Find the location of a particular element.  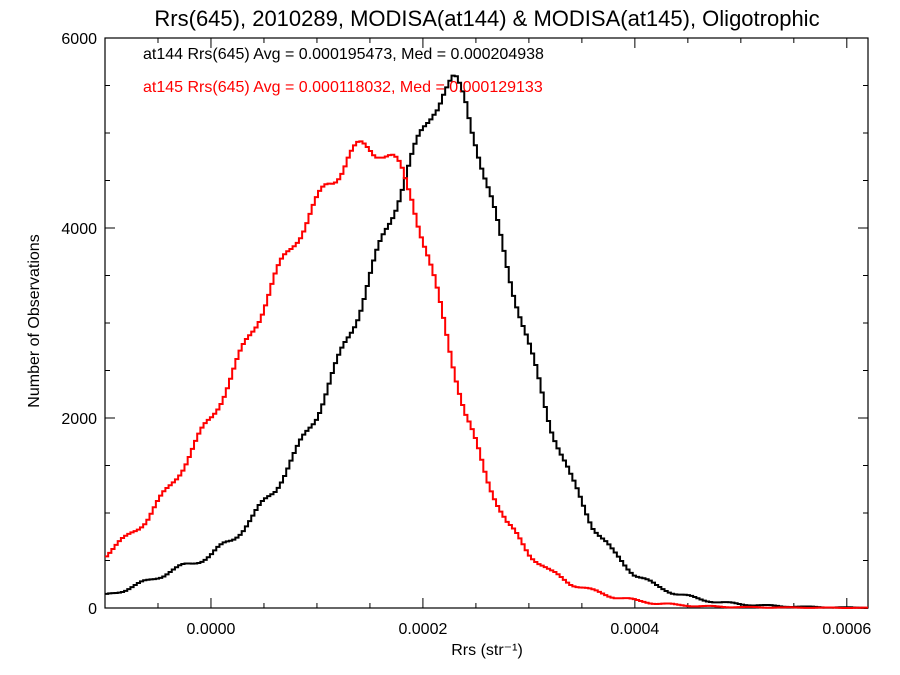

x-axis-label: Rrs (str⁻¹) is located at coordinates (487, 650).